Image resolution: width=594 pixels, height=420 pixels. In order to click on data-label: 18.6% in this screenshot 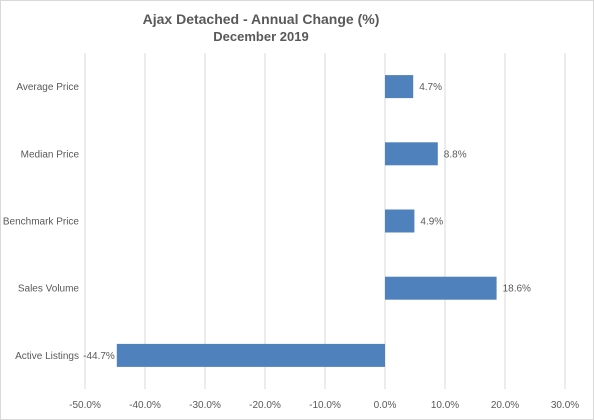, I will do `click(517, 289)`.